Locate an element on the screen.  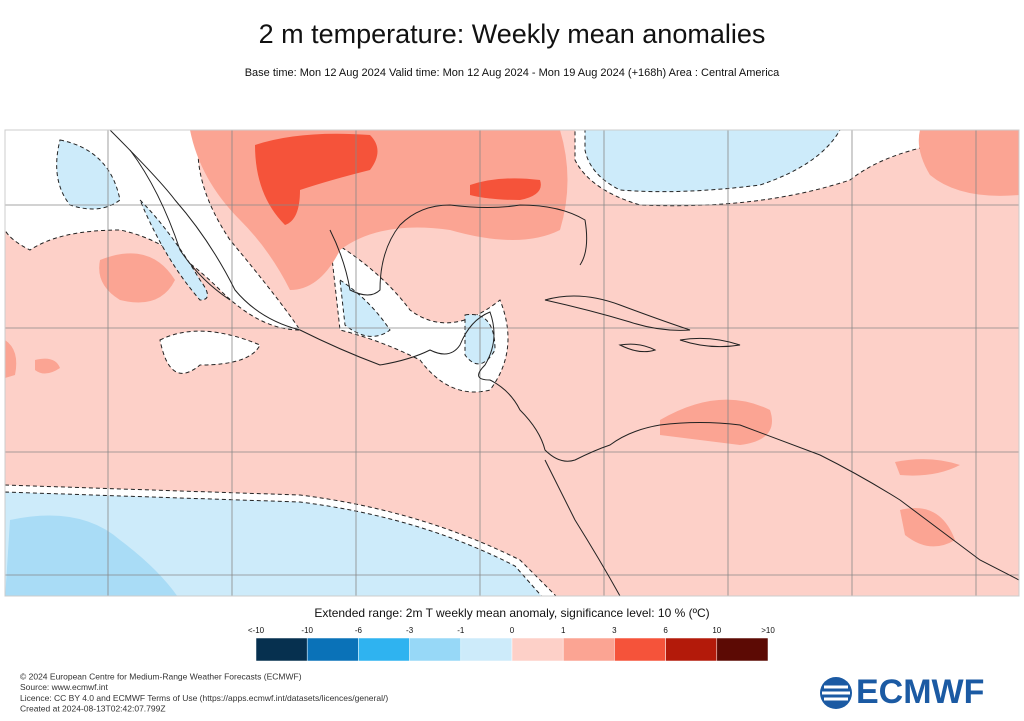
legend-label: -6 is located at coordinates (359, 630).